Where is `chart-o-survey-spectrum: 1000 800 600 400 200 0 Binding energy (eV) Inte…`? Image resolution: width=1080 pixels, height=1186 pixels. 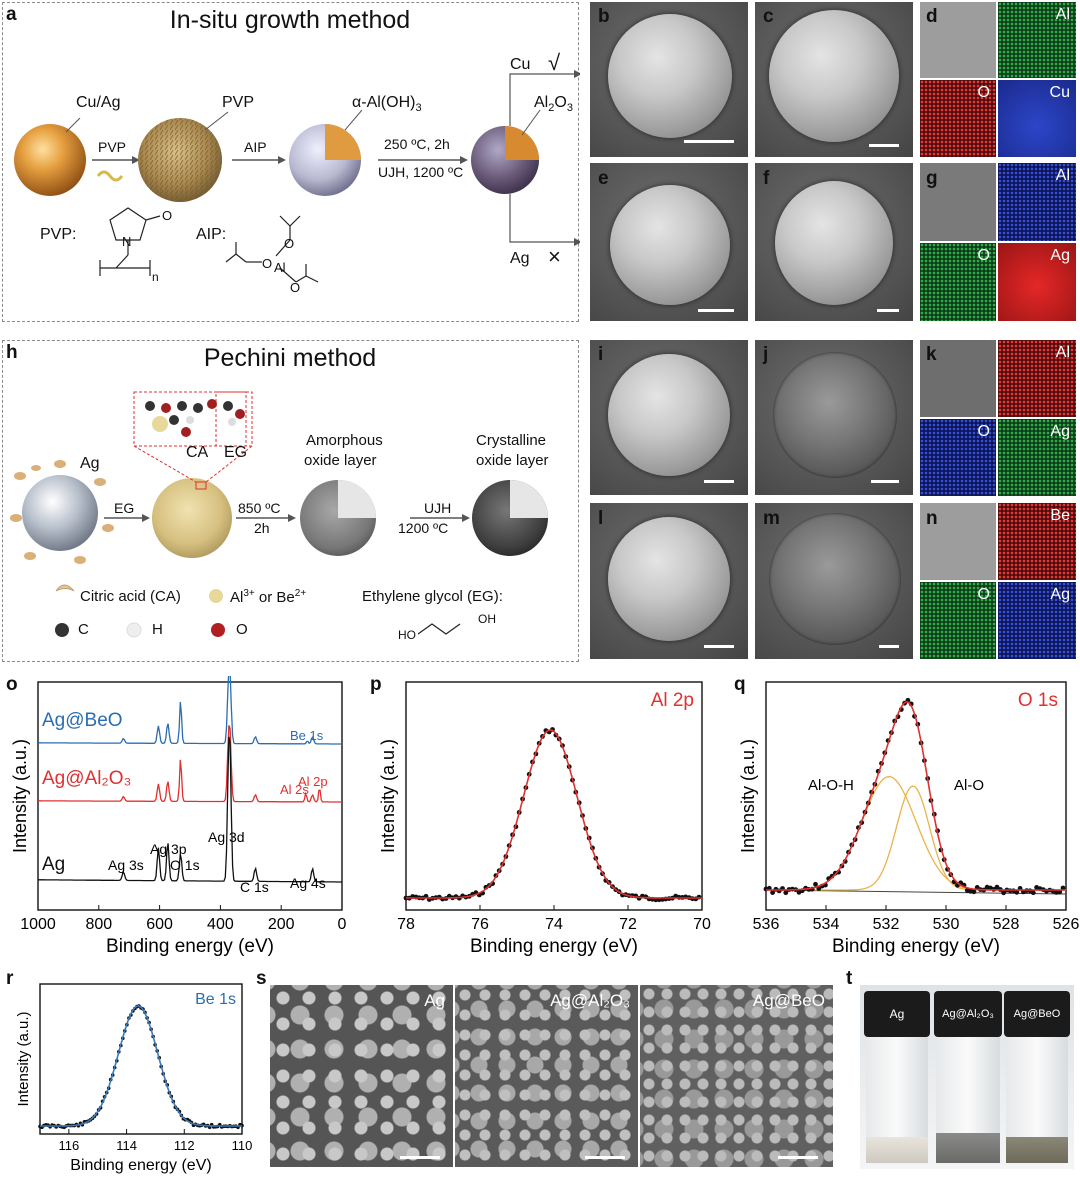 chart-o-survey-spectrum: 1000 800 600 400 200 0 Binding energy (eV) Inte… is located at coordinates (178, 816).